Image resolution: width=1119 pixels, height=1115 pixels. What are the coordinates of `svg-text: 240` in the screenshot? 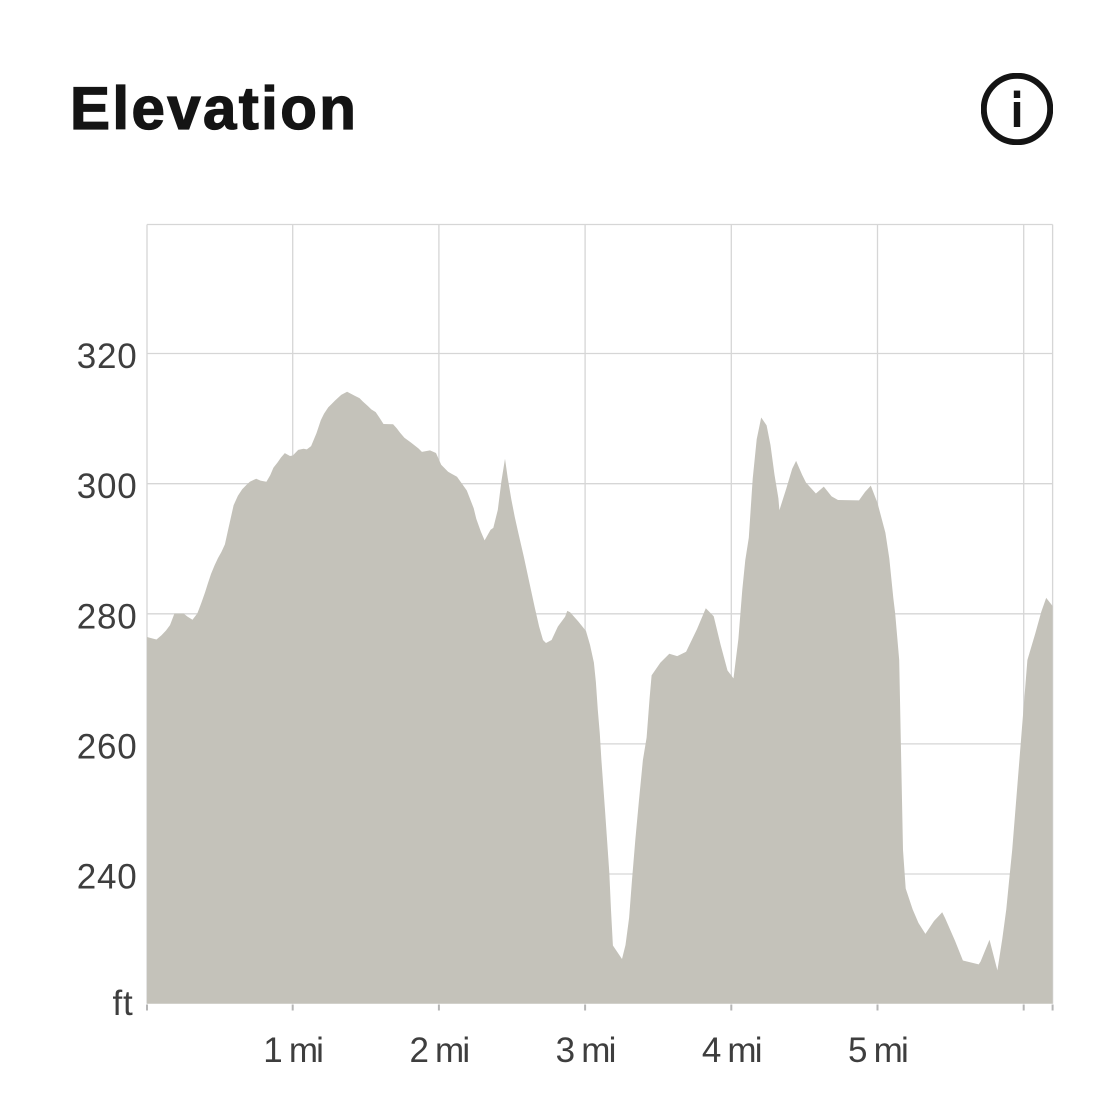 It's located at (107, 877).